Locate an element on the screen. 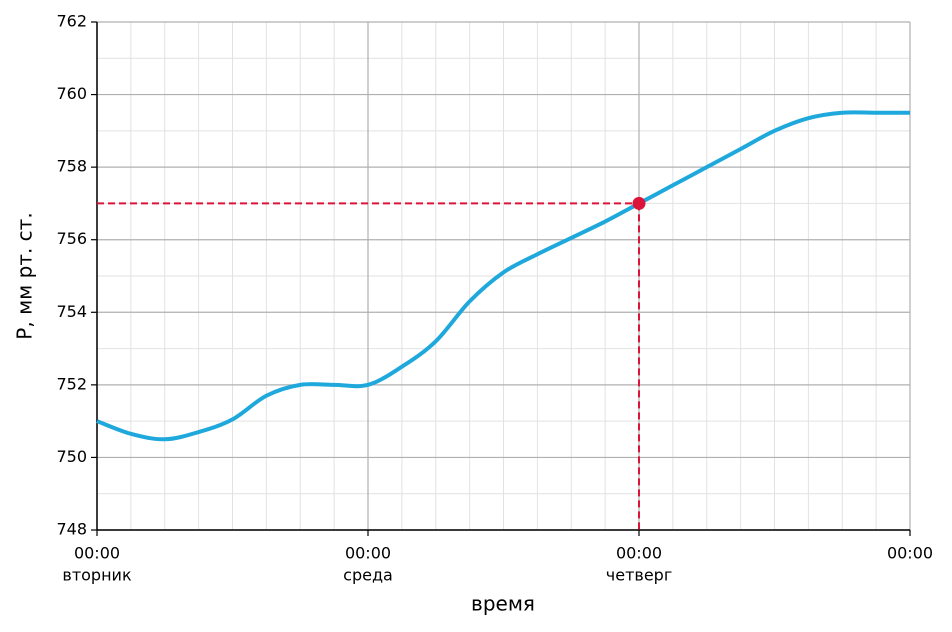  y-tick-label: 750 is located at coordinates (71, 456).